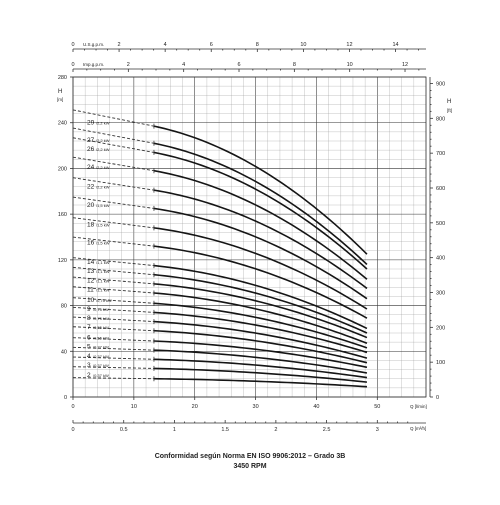 The height and width of the screenshot is (505, 500). I want to click on x-tick-label-lmin: 30, so click(256, 407).